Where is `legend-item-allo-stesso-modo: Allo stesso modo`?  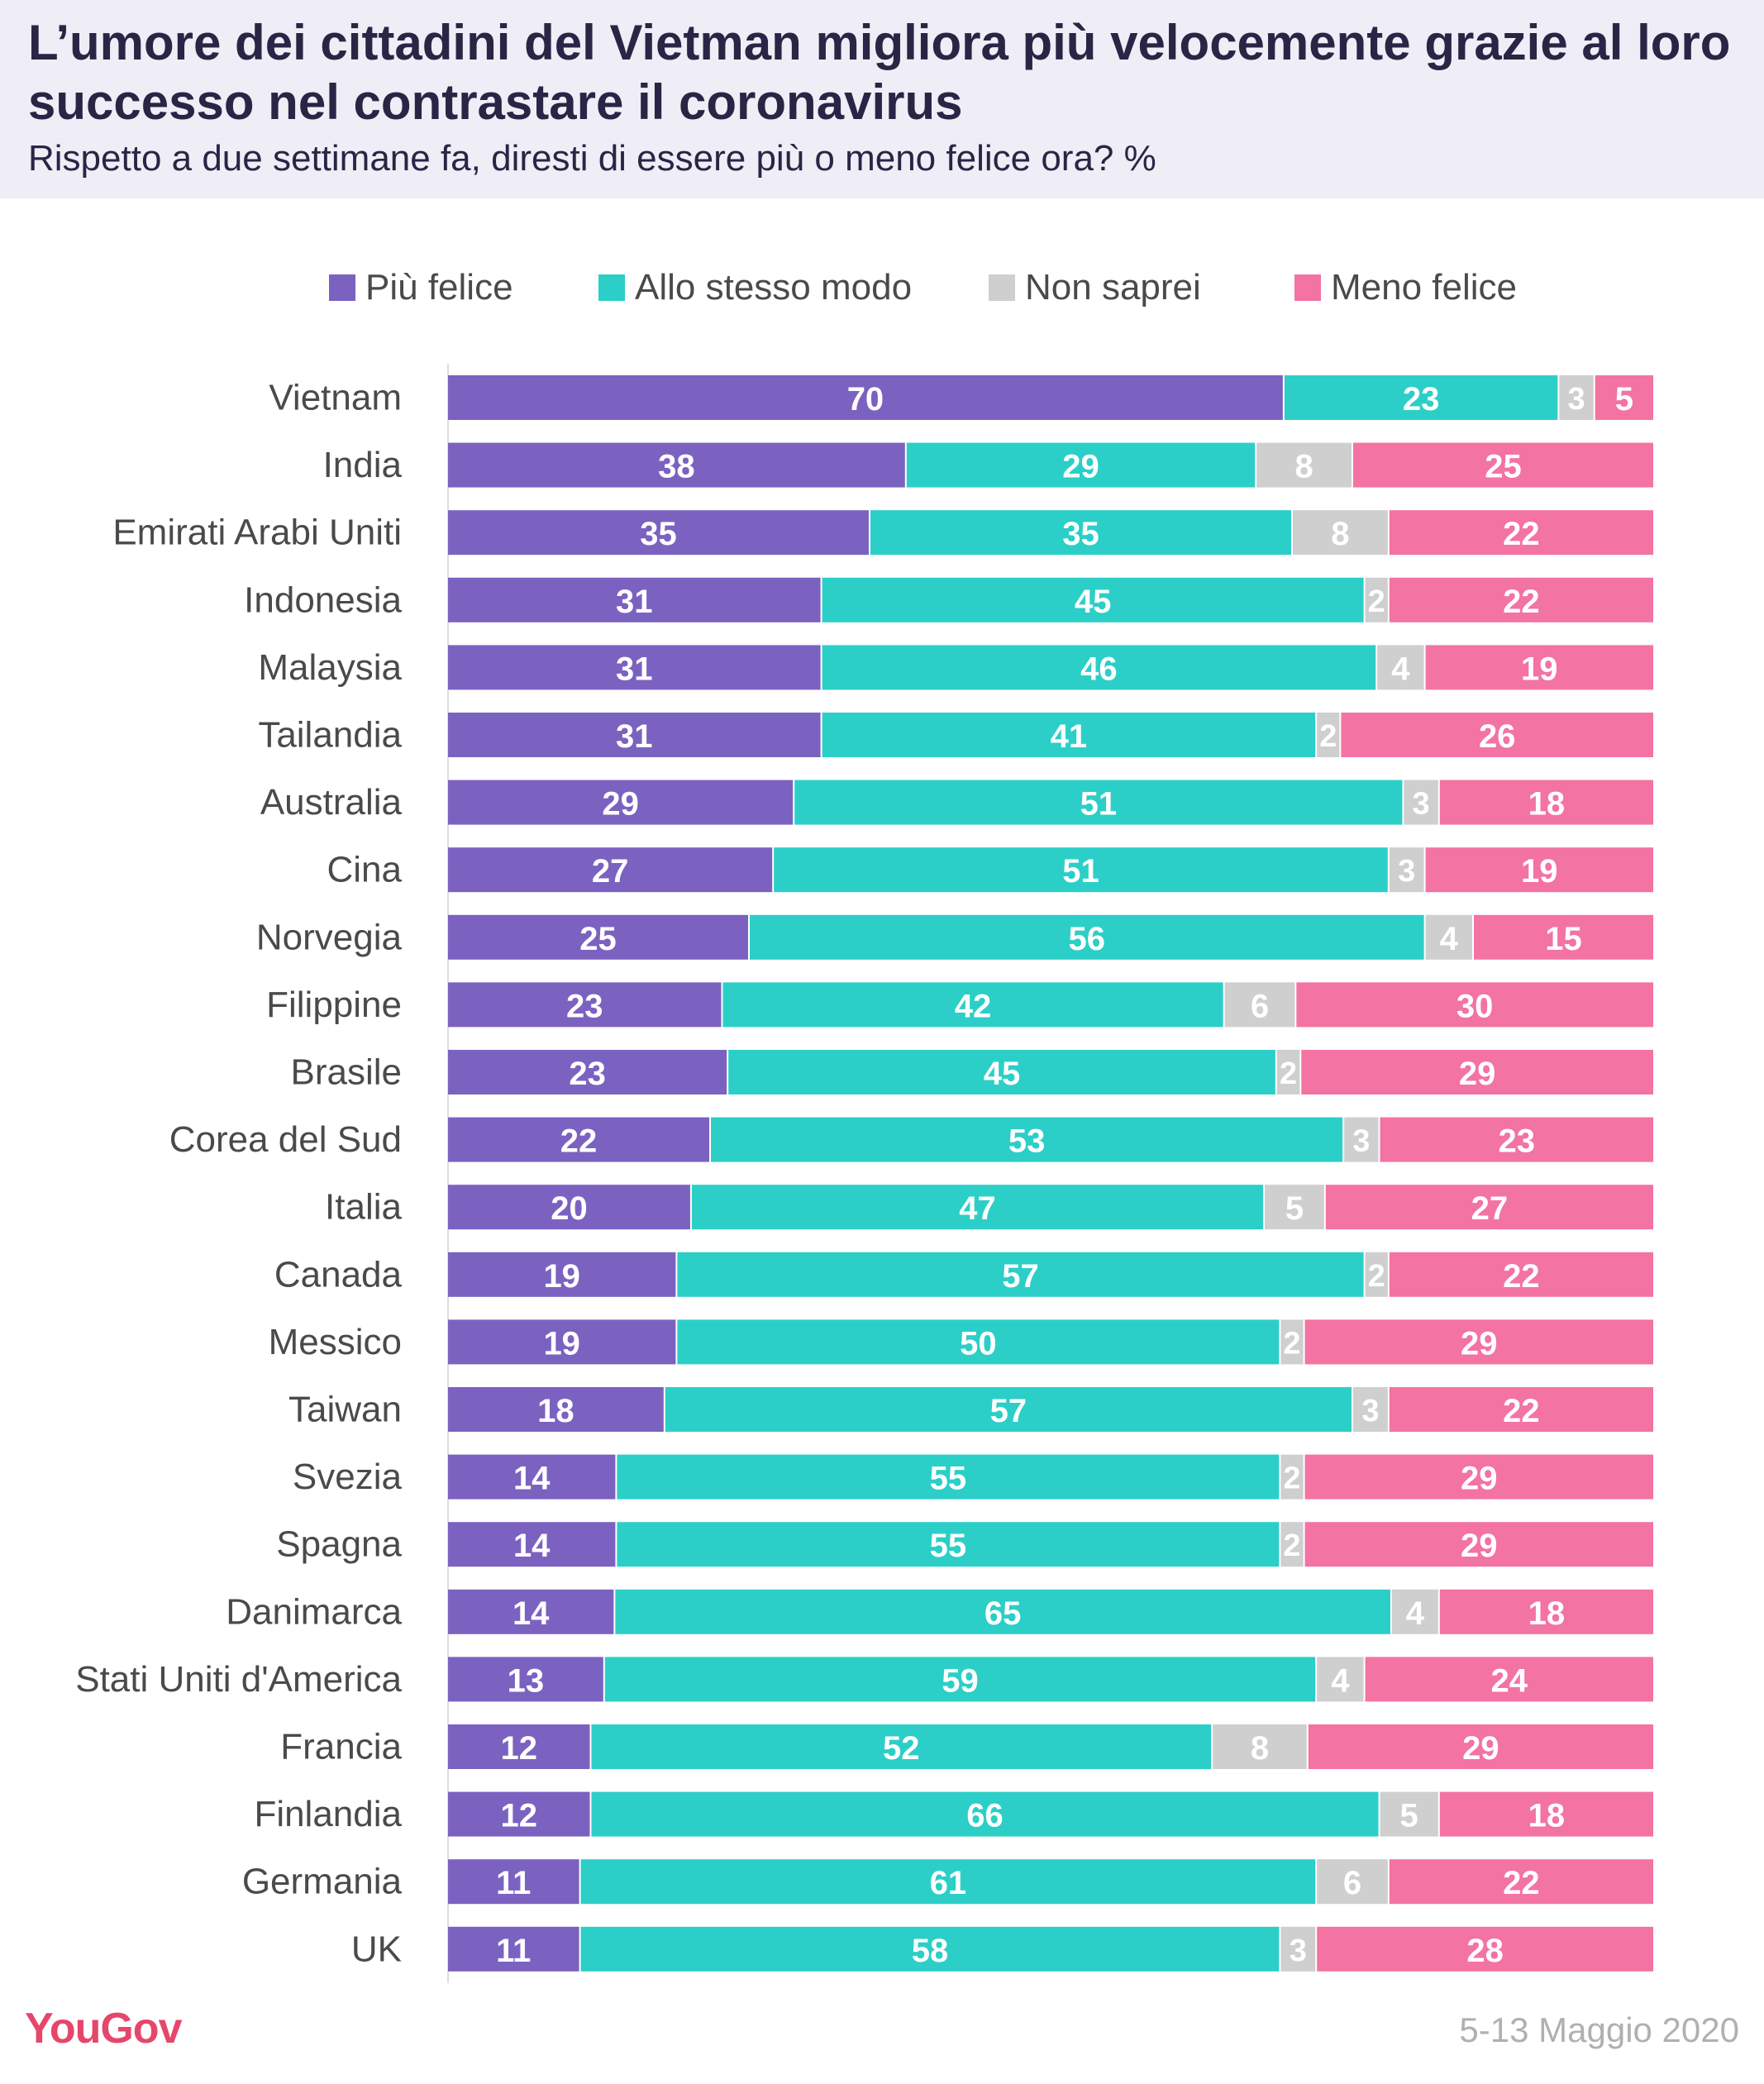
legend-item-allo-stesso-modo: Allo stesso modo is located at coordinates (755, 287).